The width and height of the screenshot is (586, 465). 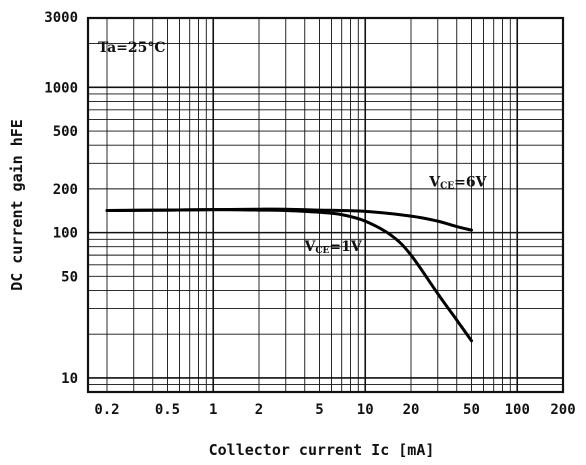 I want to click on x-tick-label: 200, so click(x=562, y=410).